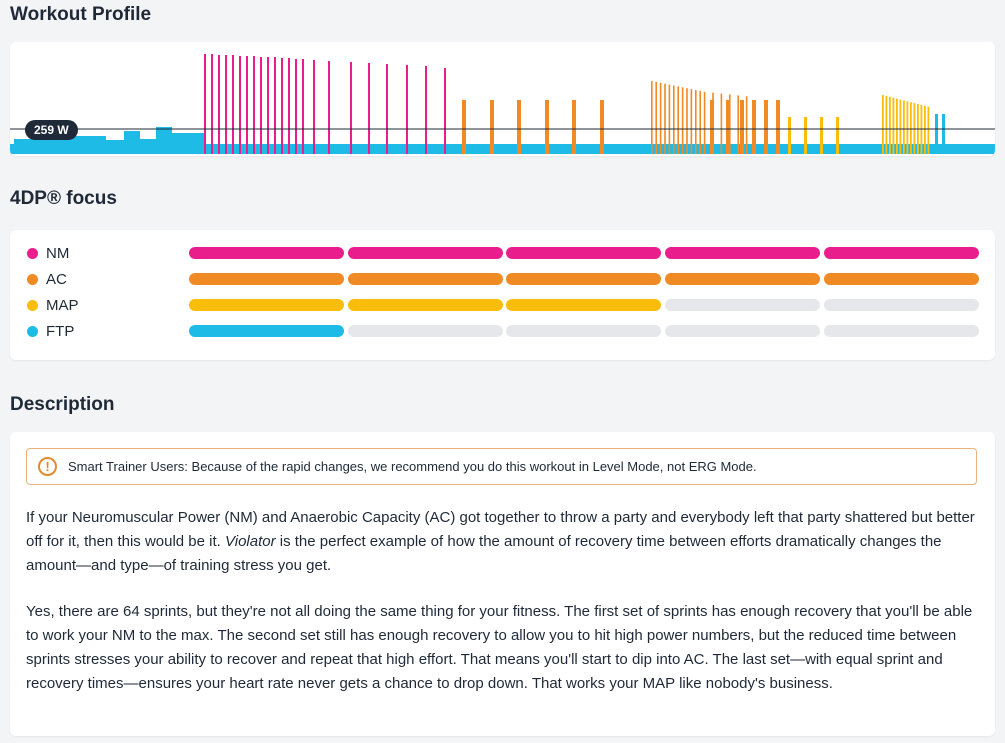 The width and height of the screenshot is (1005, 743). I want to click on focus-title: 4DP® focus, so click(63, 198).